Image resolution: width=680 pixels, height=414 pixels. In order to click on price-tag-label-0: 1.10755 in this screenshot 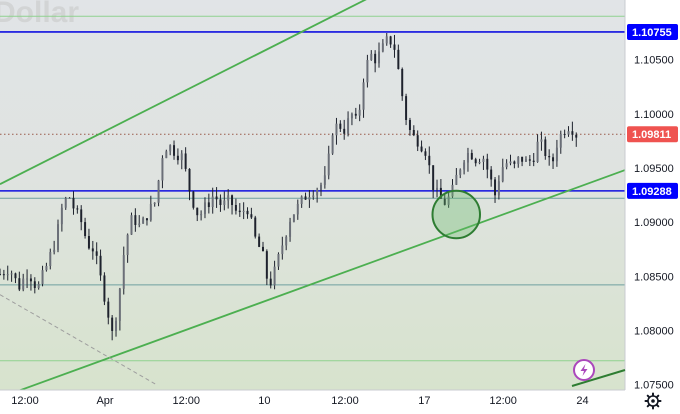, I will do `click(652, 33)`.